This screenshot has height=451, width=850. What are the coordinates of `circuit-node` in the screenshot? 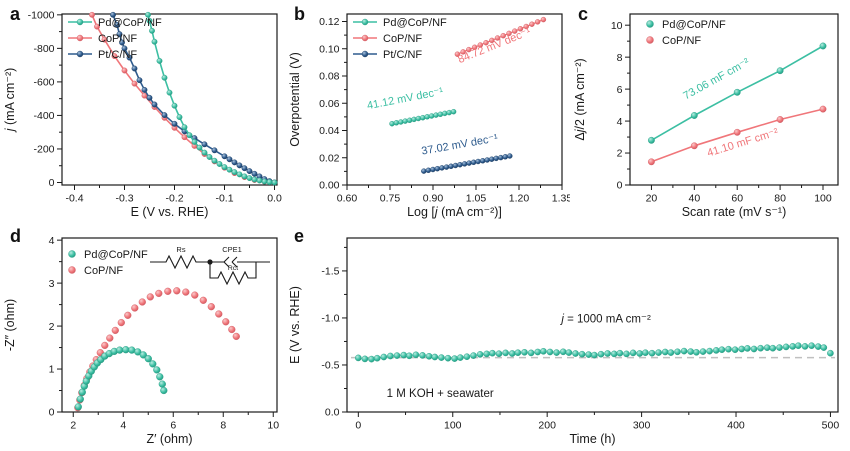 It's located at (210, 262).